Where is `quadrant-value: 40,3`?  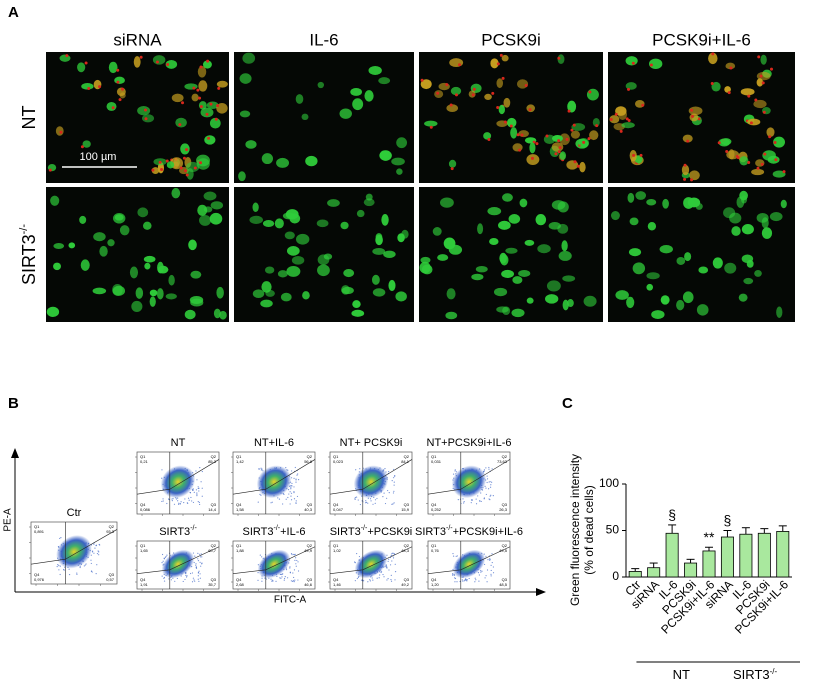 quadrant-value: 40,3 is located at coordinates (308, 509).